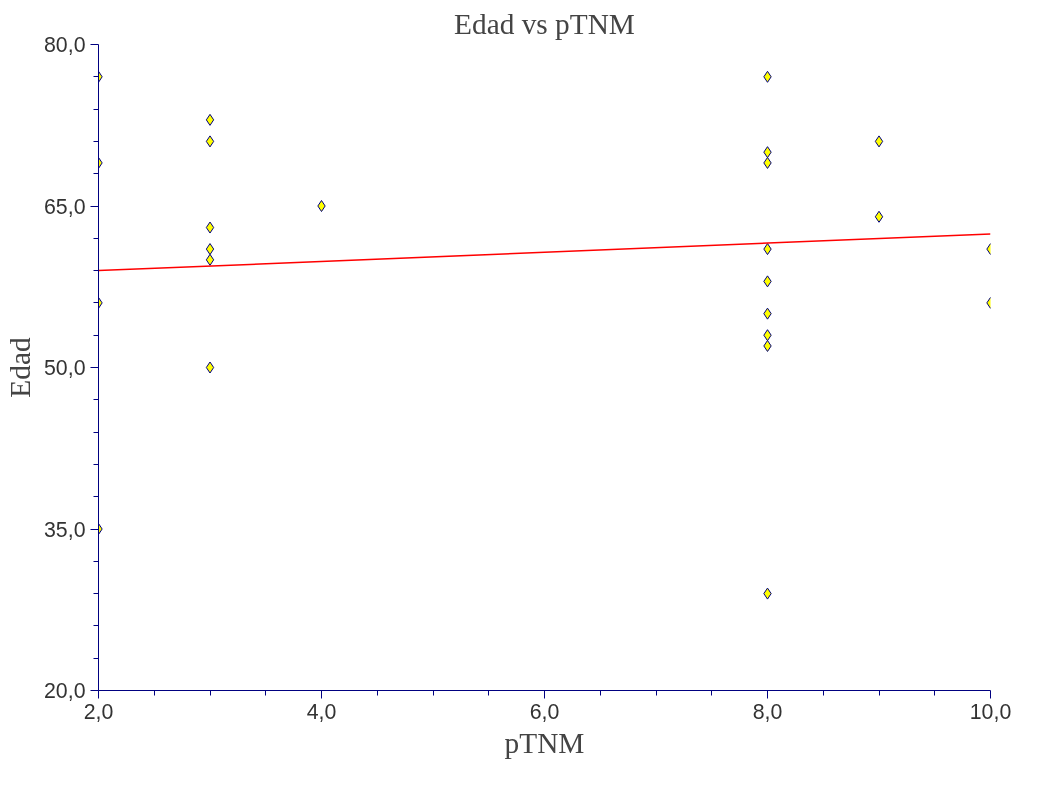  What do you see at coordinates (64, 368) in the screenshot?
I see `y-tick-label: 50,0` at bounding box center [64, 368].